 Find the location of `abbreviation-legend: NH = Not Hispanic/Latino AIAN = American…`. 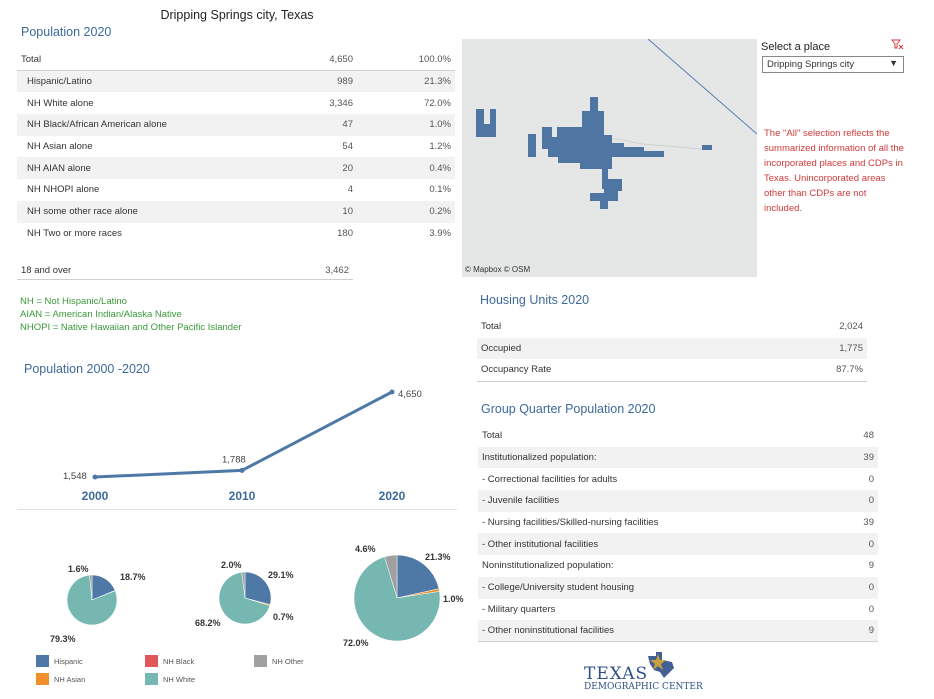

abbreviation-legend: NH = Not Hispanic/Latino AIAN = American… is located at coordinates (131, 314).